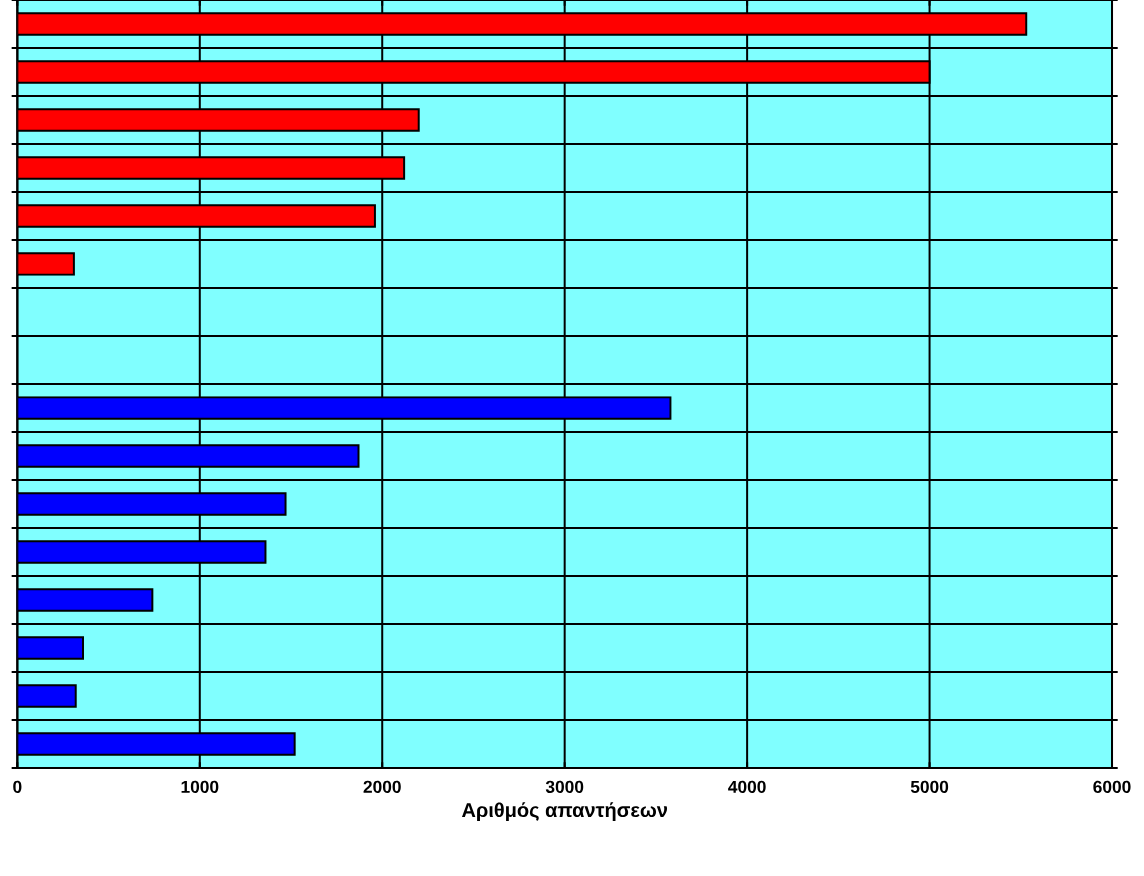 The width and height of the screenshot is (1144, 876). I want to click on x-tick-label: 4000, so click(747, 786).